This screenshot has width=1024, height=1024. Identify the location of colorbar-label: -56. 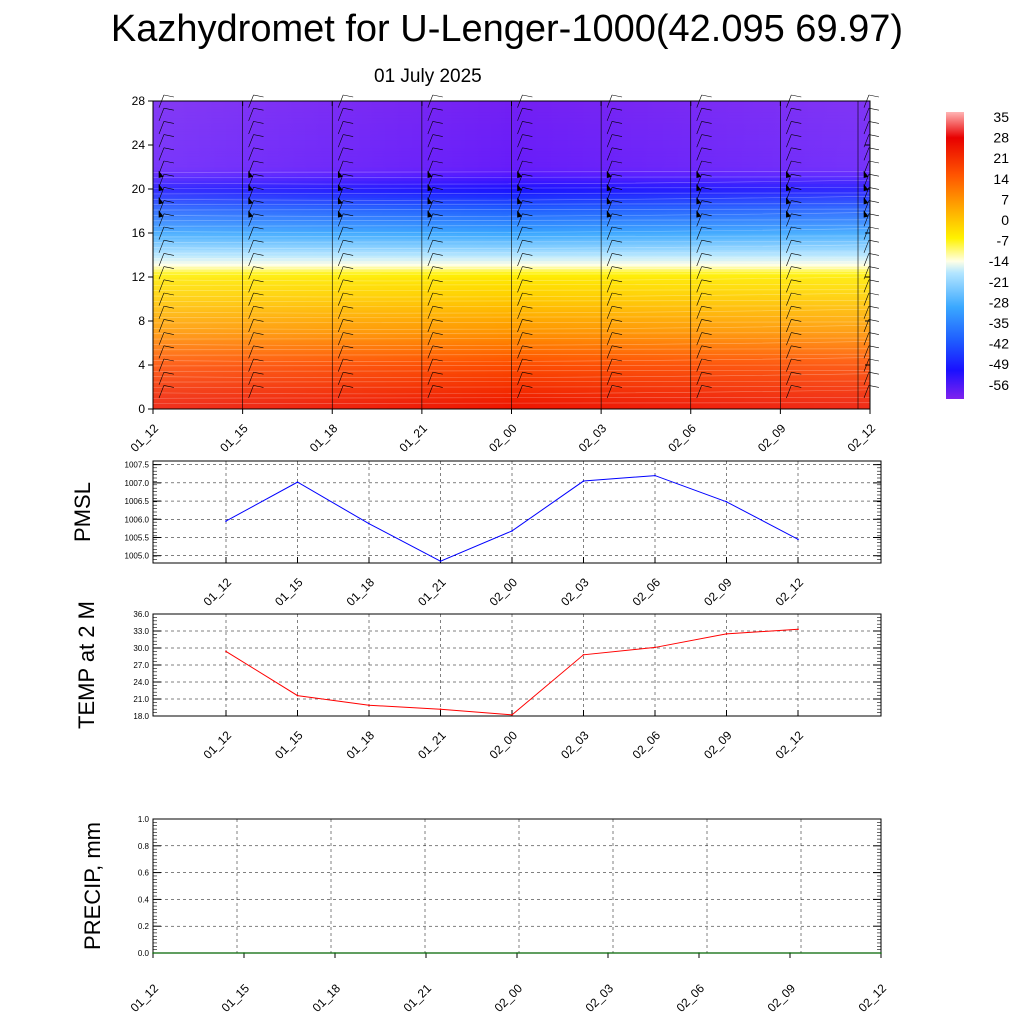
(999, 385).